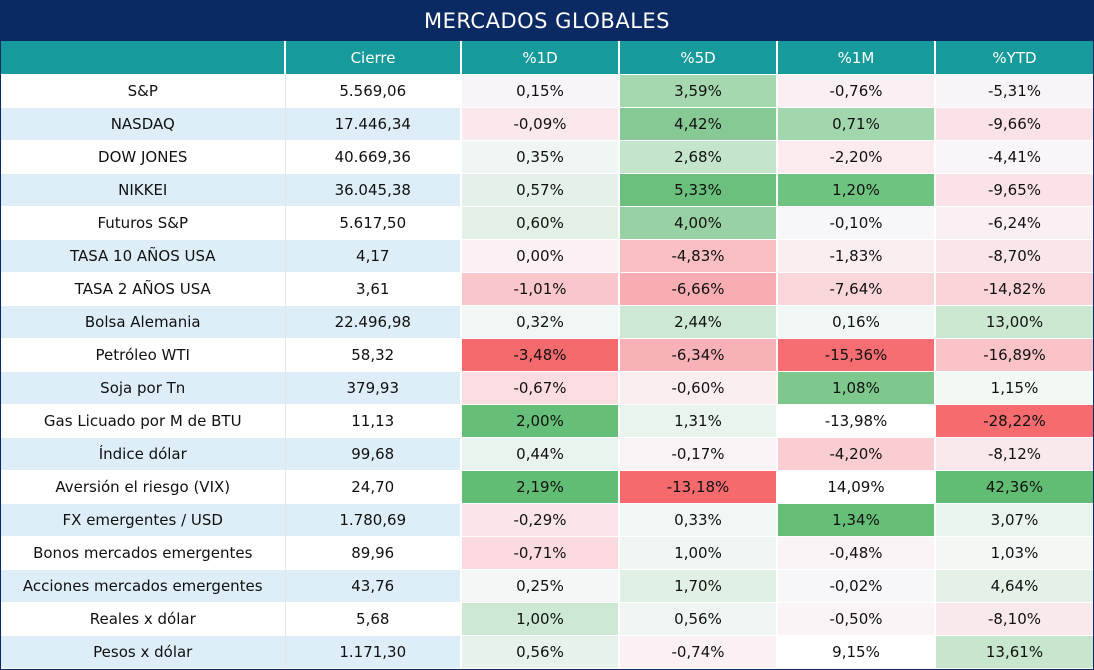 This screenshot has width=1094, height=670. Describe the element at coordinates (373, 322) in the screenshot. I see `close-value: 22.496,98` at that location.